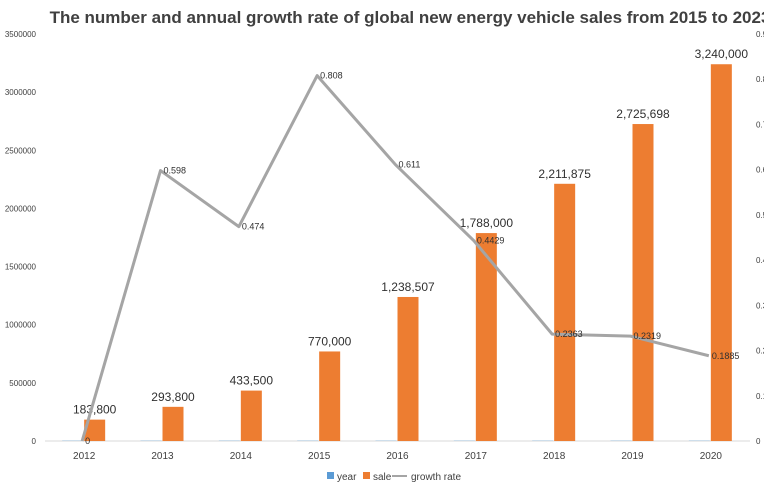  Describe the element at coordinates (491, 241) in the screenshot. I see `growth-rate-data-label: 0.4429` at that location.